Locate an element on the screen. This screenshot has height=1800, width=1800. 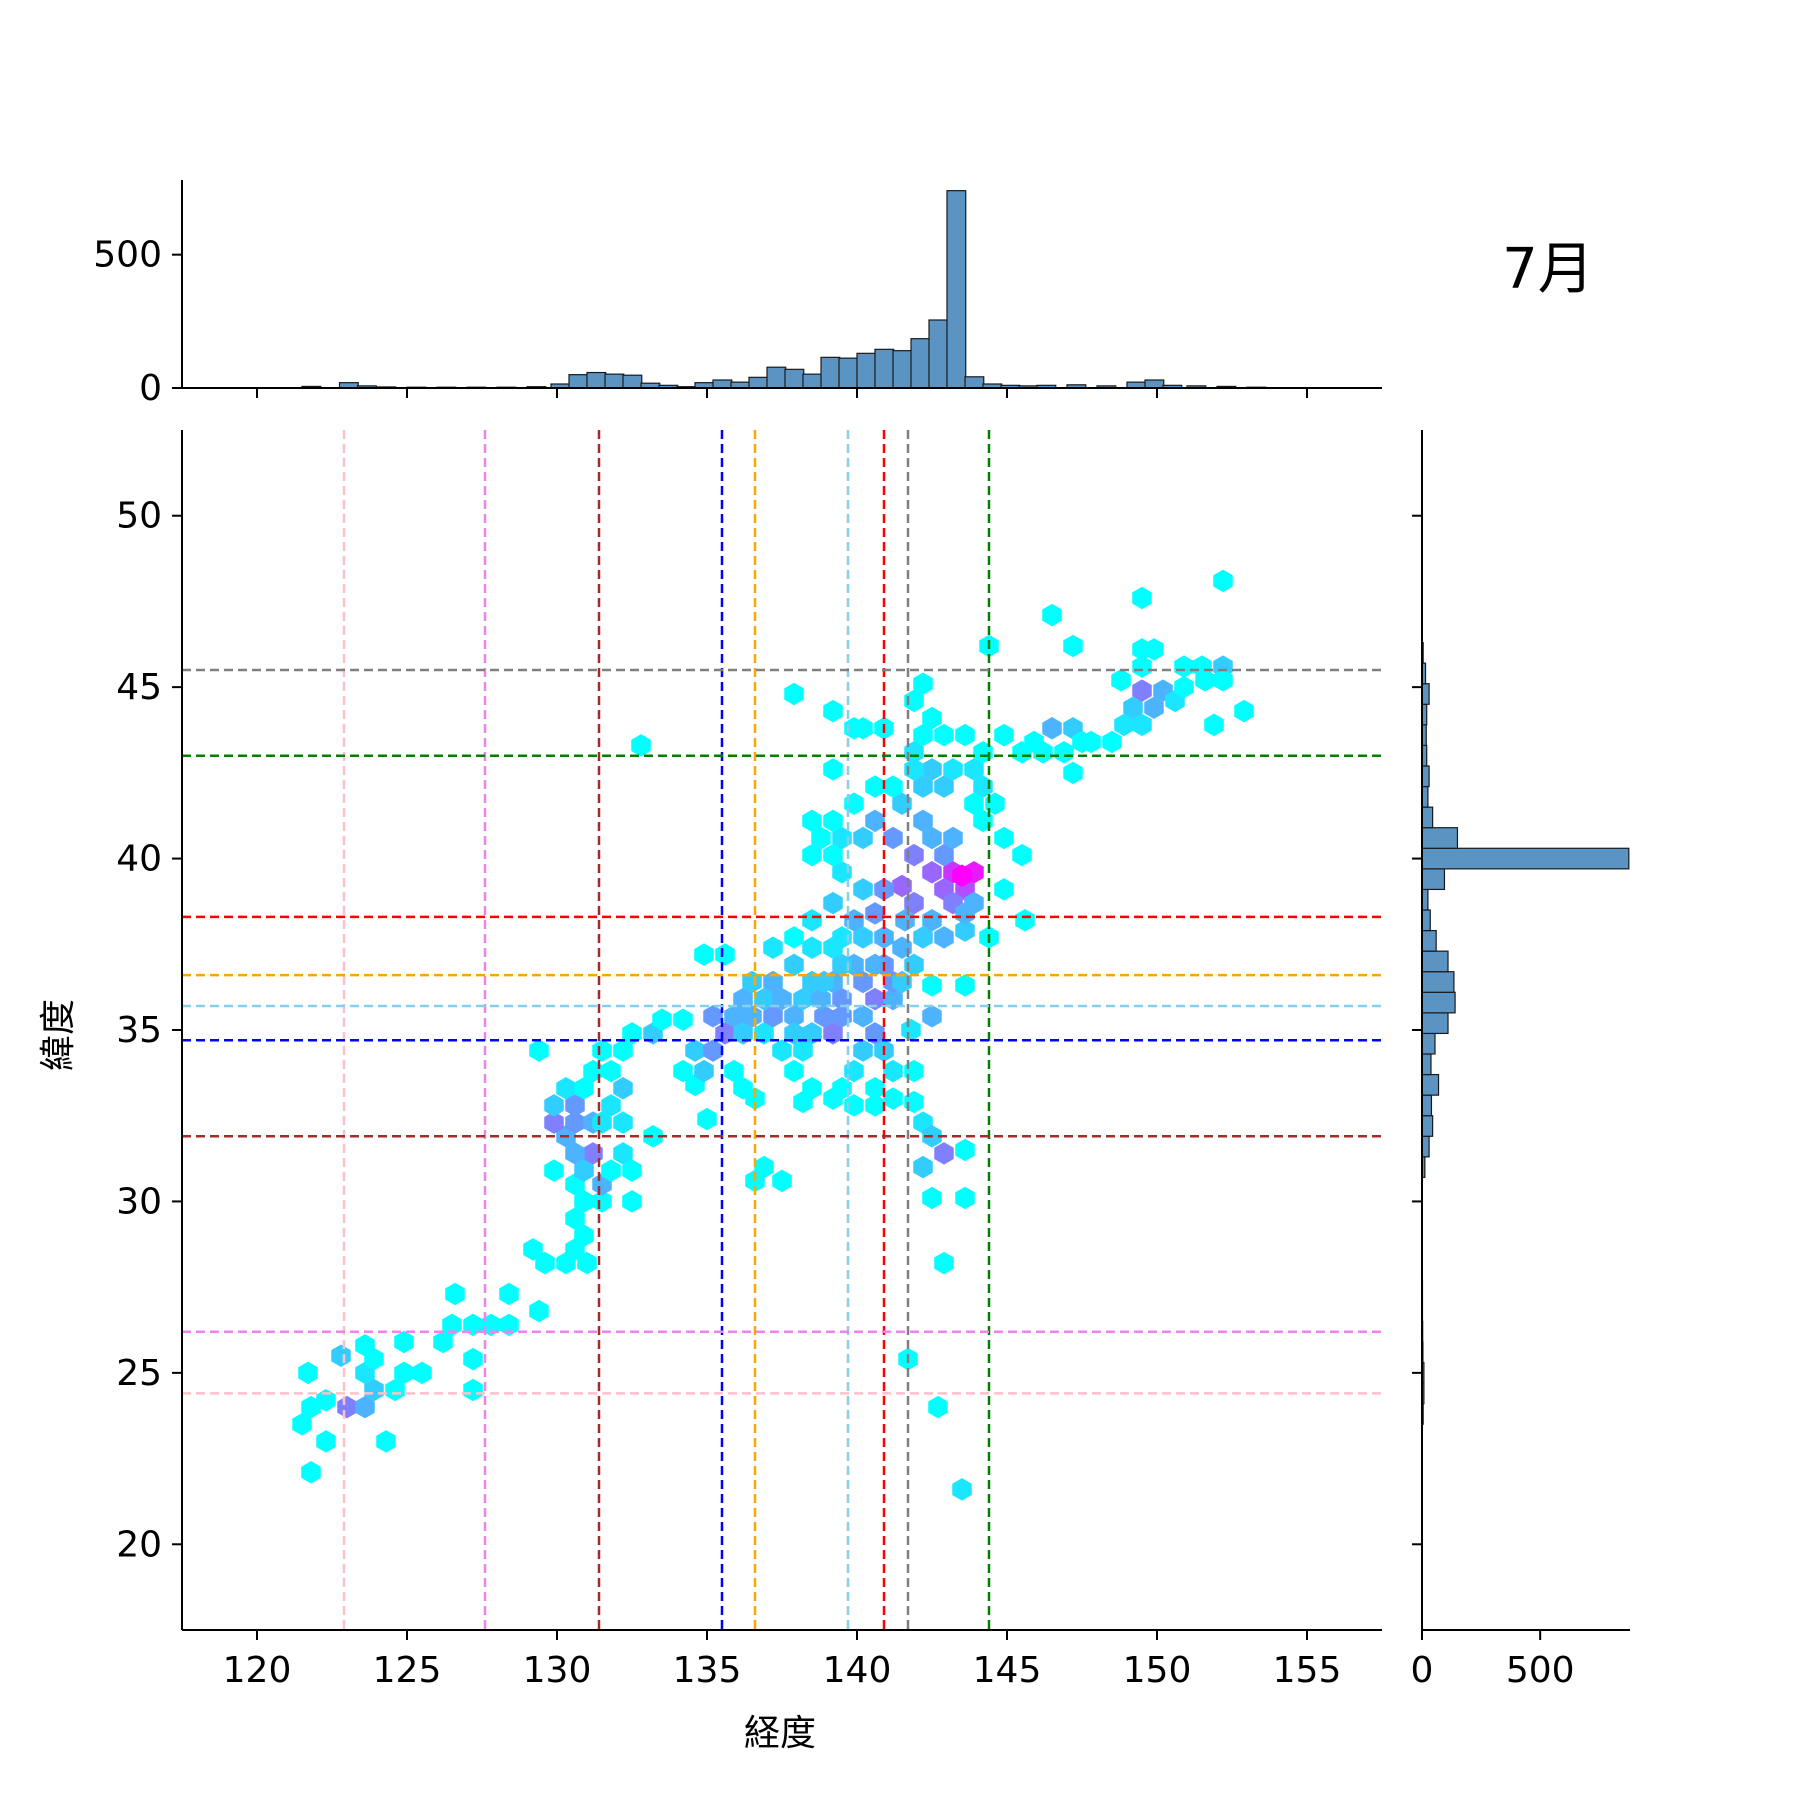
x-tick-label: 145 is located at coordinates (1007, 1670).